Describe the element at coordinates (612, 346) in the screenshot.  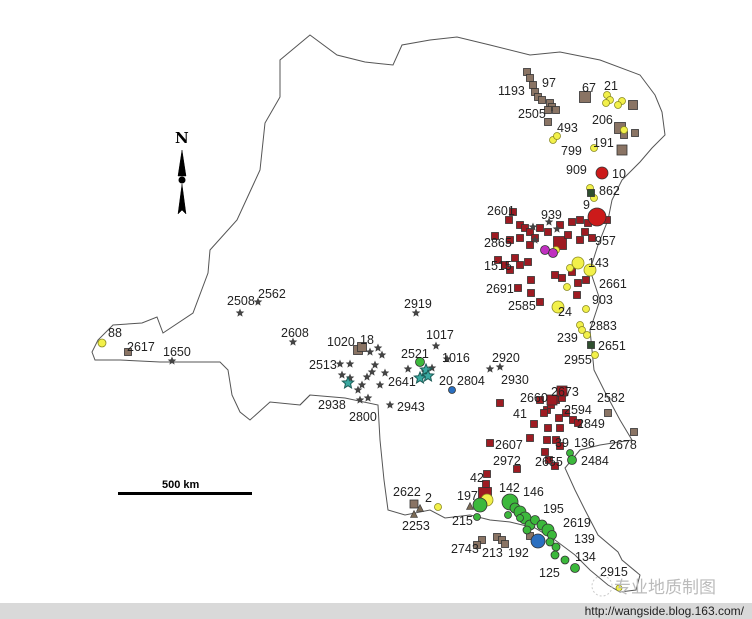
I see `point-label: 2651` at that location.